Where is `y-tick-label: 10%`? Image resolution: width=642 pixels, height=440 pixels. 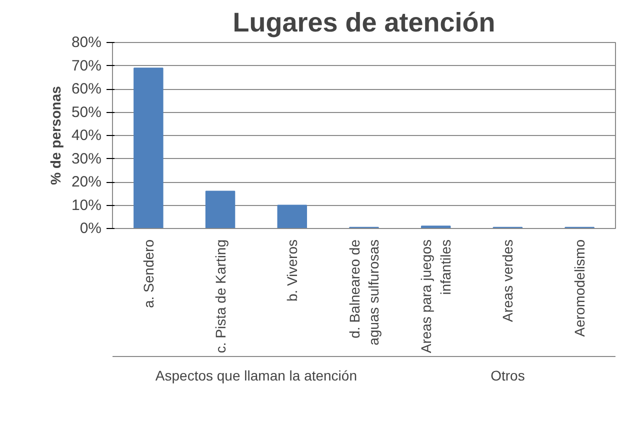
y-tick-label: 10% is located at coordinates (86, 205).